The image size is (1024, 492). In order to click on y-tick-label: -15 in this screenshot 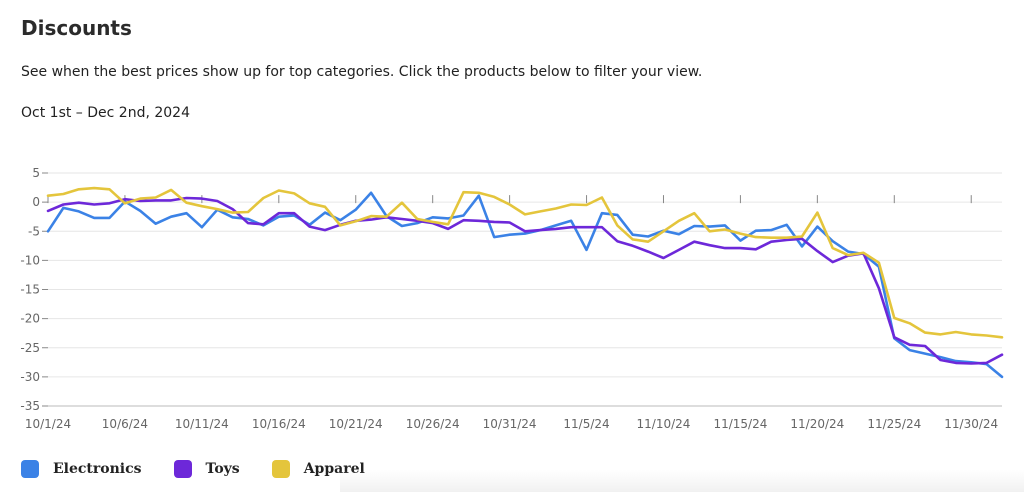, I will do `click(30, 290)`.